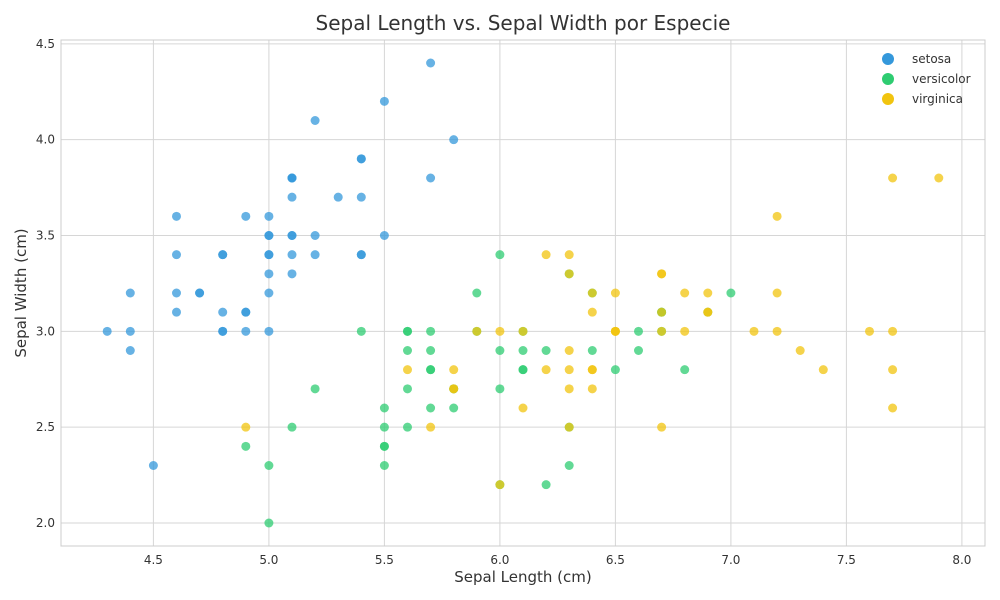 This screenshot has width=1000, height=600. Describe the element at coordinates (523, 23) in the screenshot. I see `chart-title: Sepal Length vs. Sepal Width por Especie` at that location.